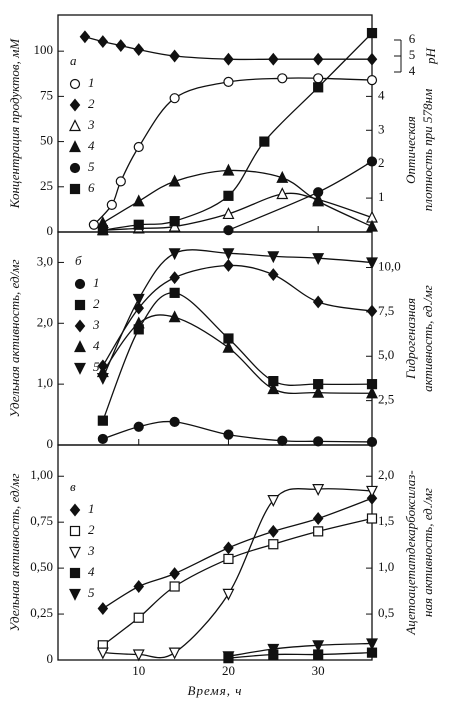 This screenshot has height=707, width=456. What do you see at coordinates (73, 60) in the screenshot?
I see `panel-label: а` at bounding box center [73, 60].